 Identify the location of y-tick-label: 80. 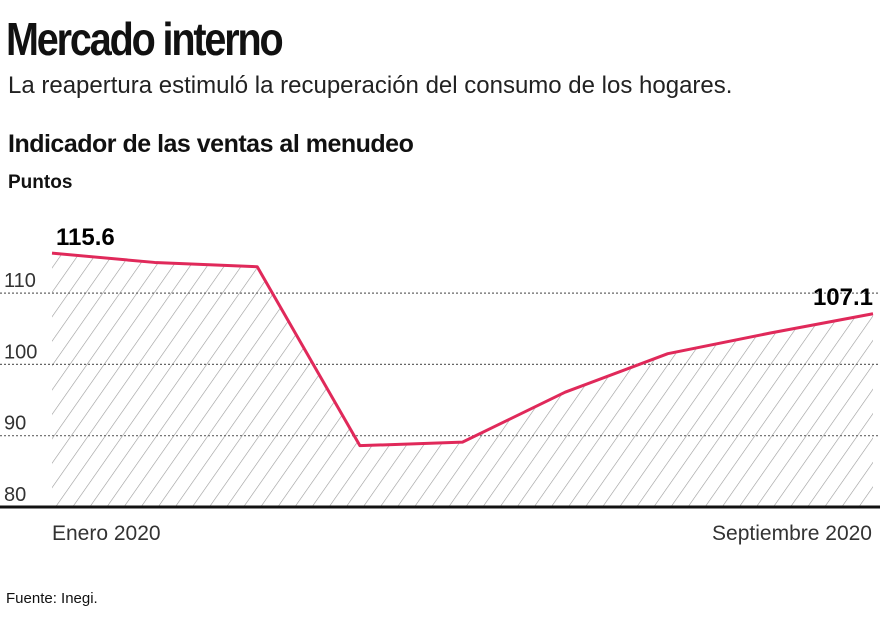
(15, 495).